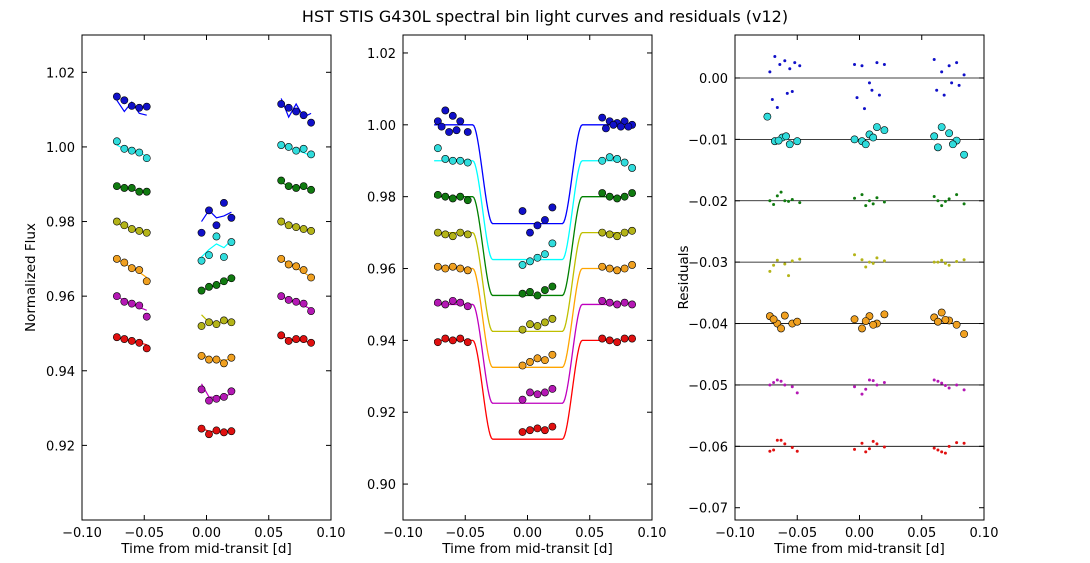  I want to click on x-tick-label: 0.05, so click(589, 533).